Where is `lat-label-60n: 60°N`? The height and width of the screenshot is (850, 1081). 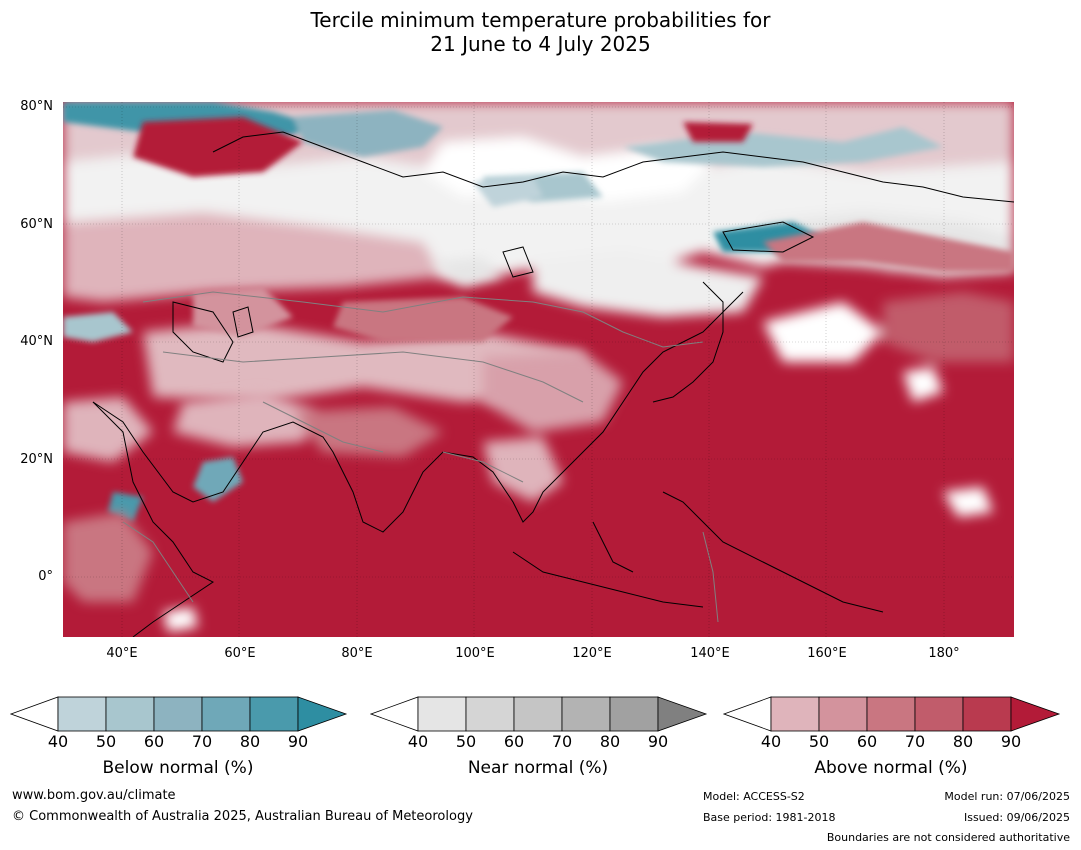
lat-label-60n: 60°N is located at coordinates (36, 224).